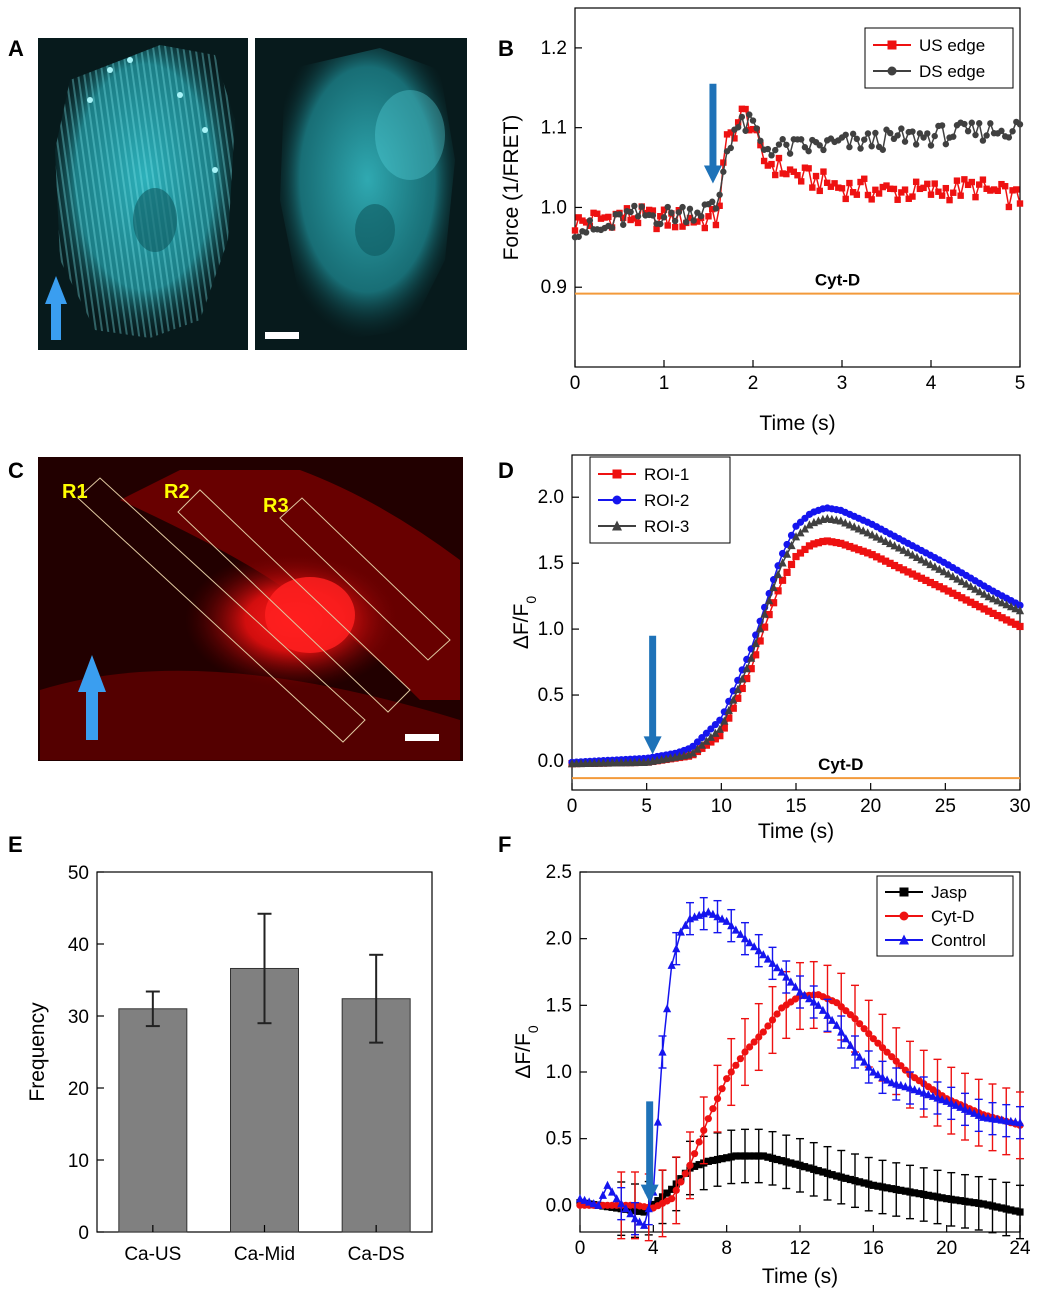 This screenshot has width=1043, height=1300. What do you see at coordinates (16, 470) in the screenshot?
I see `panel-label-c: C` at bounding box center [16, 470].